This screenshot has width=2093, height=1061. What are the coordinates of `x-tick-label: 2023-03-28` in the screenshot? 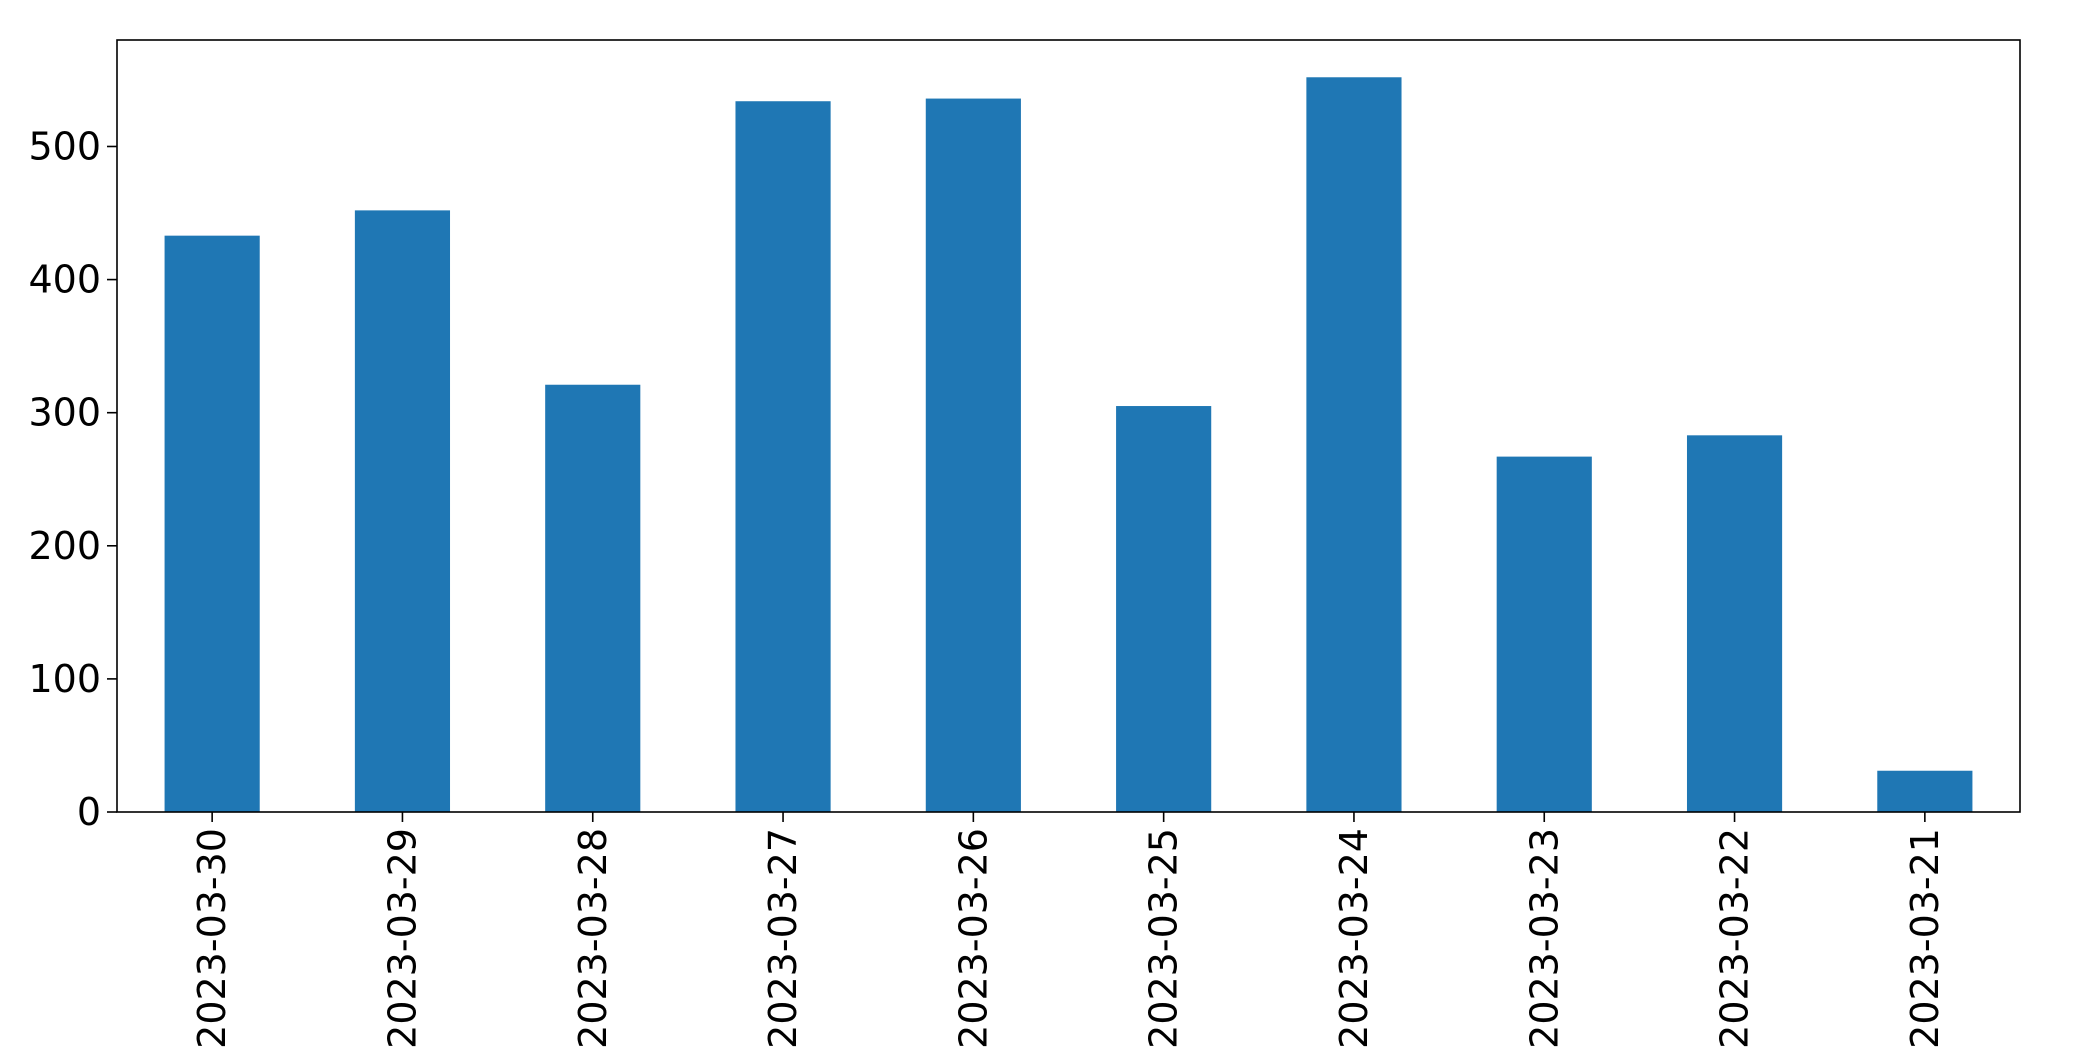 It's located at (593, 938).